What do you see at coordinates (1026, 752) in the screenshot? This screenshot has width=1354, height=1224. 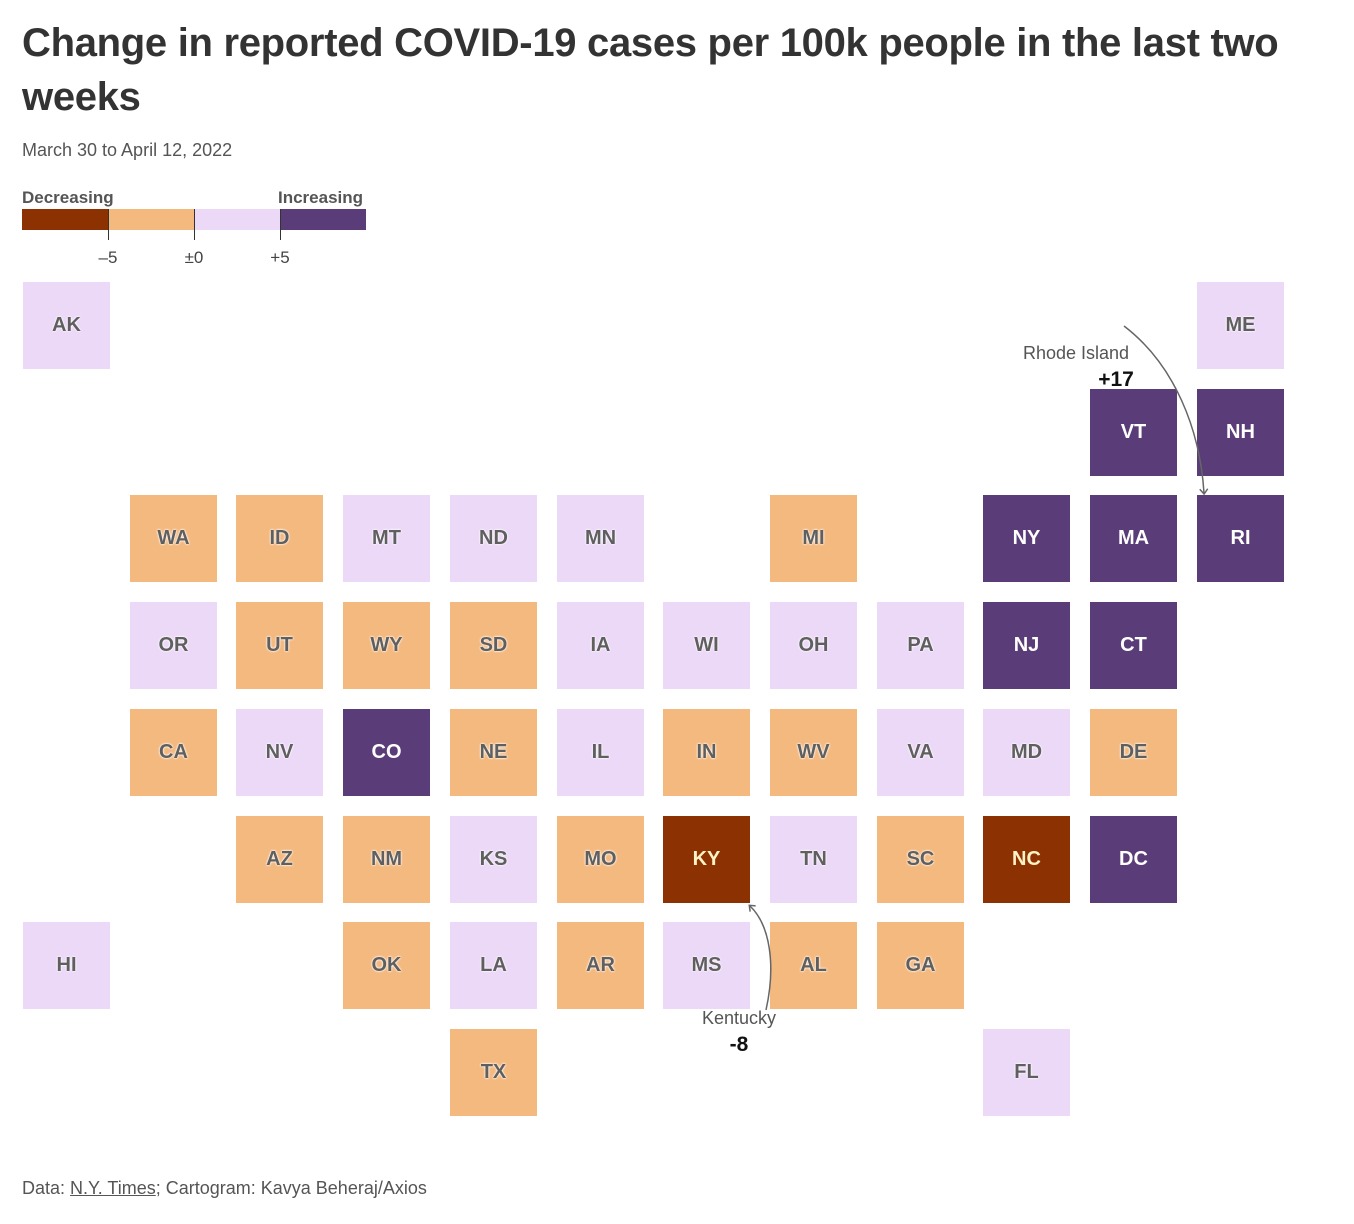 I see `state-tile-md: MD` at bounding box center [1026, 752].